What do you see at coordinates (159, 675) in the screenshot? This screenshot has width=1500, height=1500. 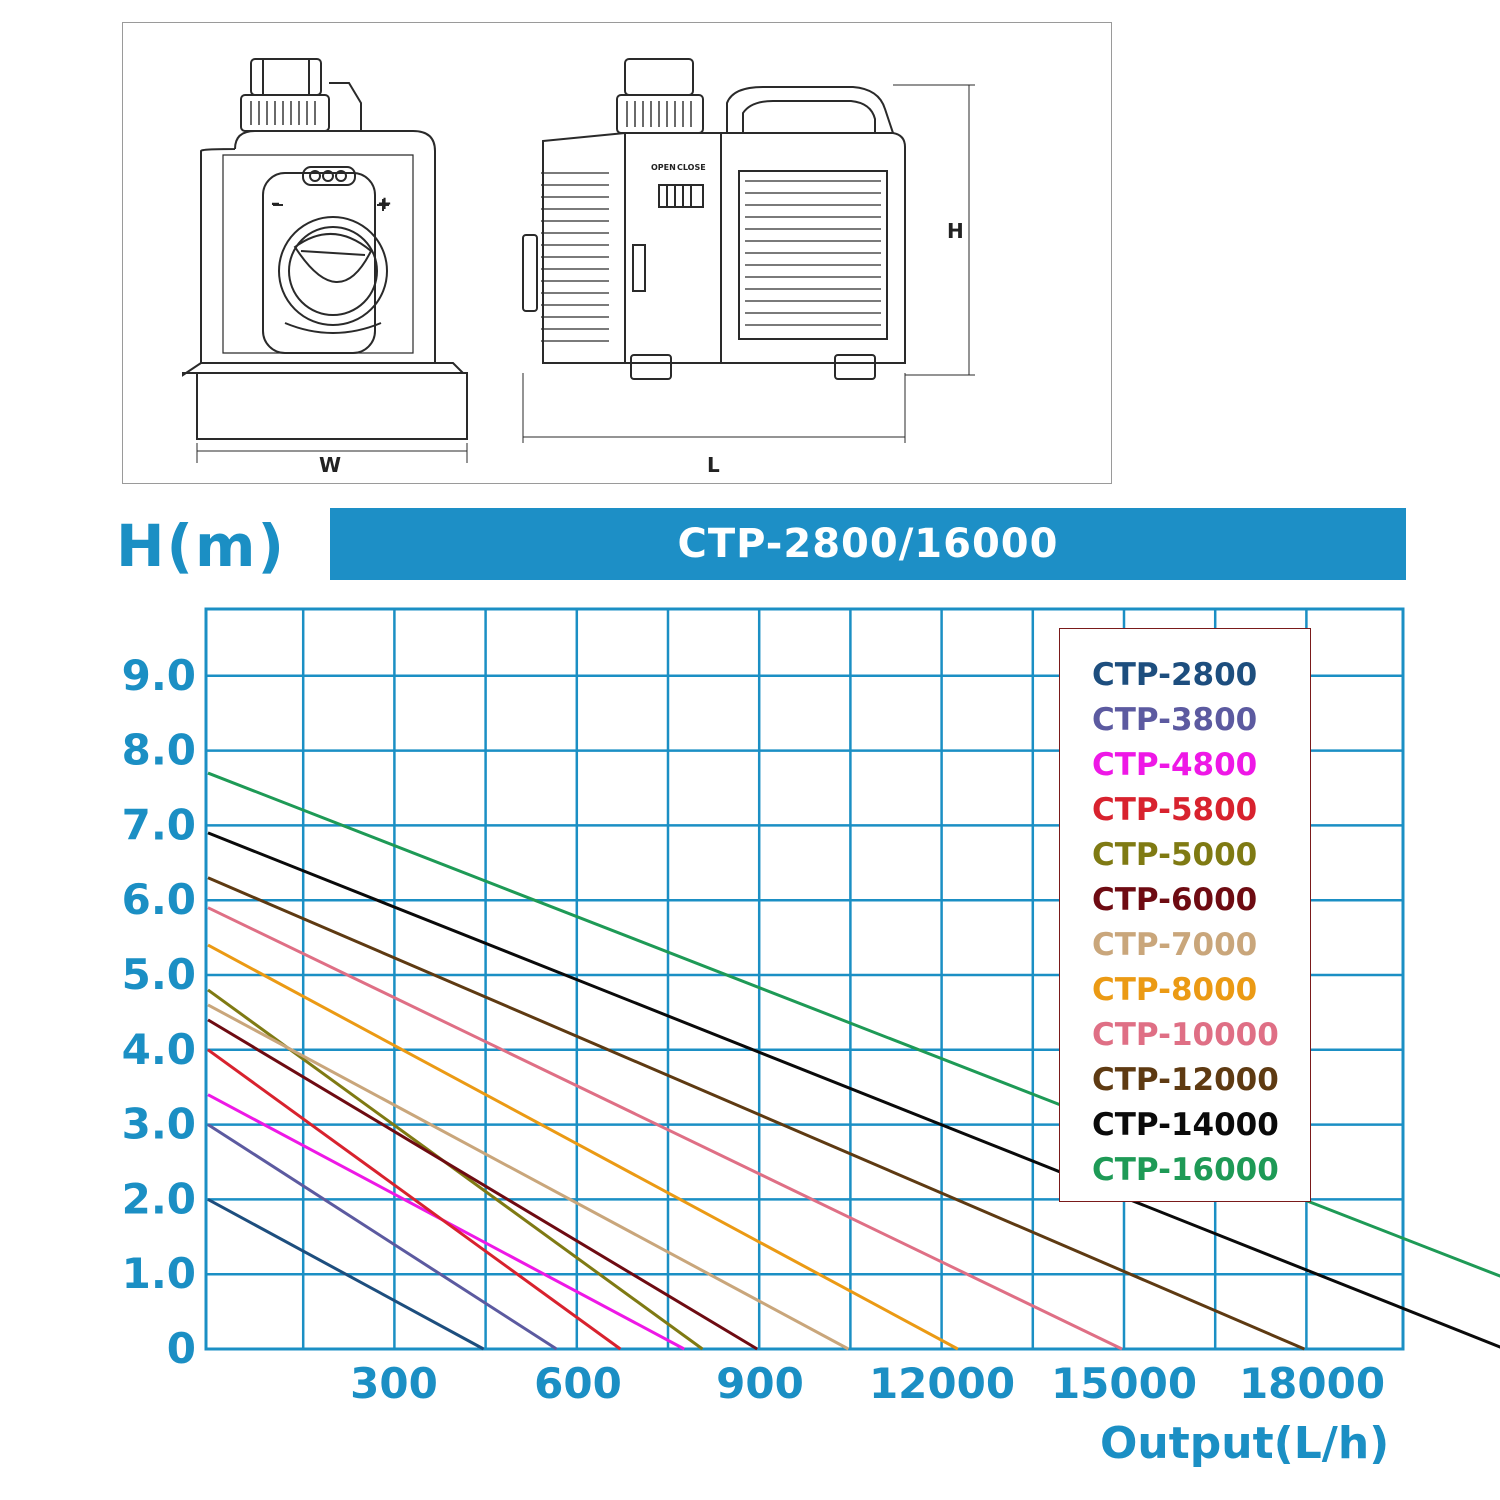 I see `y-tick-label: 9.0` at bounding box center [159, 675].